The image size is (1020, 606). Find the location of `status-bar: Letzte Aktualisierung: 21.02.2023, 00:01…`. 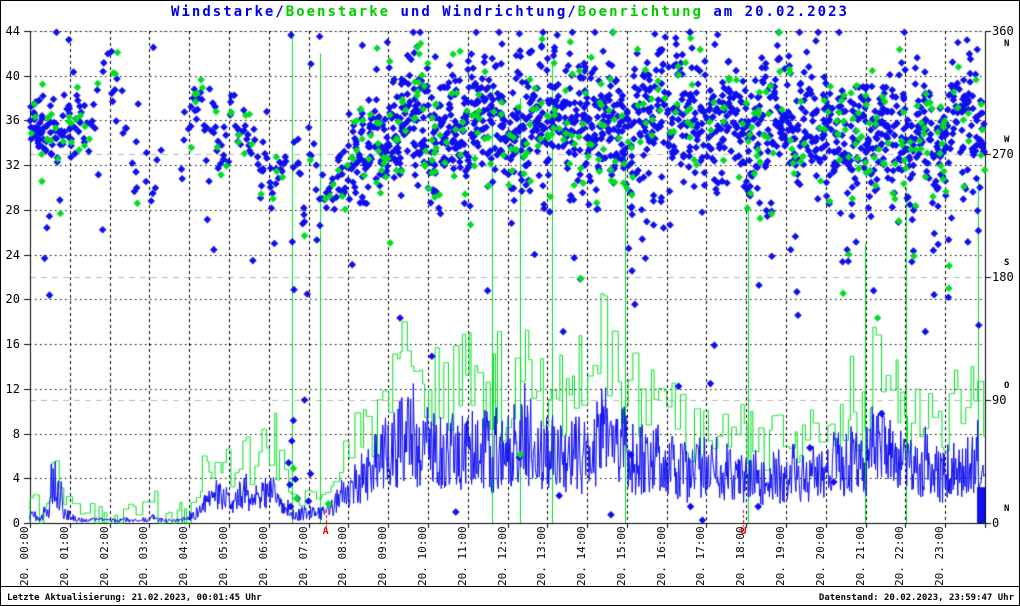

status-bar: Letzte Aktualisierung: 21.02.2023, 00:01… is located at coordinates (510, 596).